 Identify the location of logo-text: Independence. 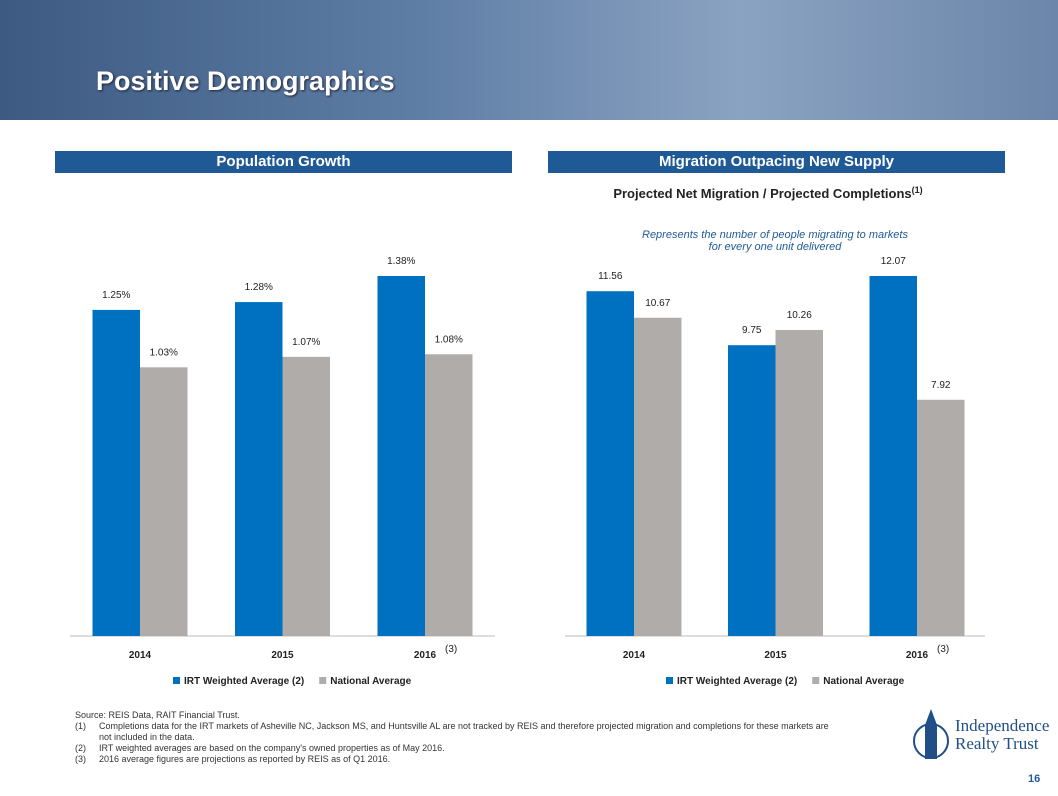
(1002, 725).